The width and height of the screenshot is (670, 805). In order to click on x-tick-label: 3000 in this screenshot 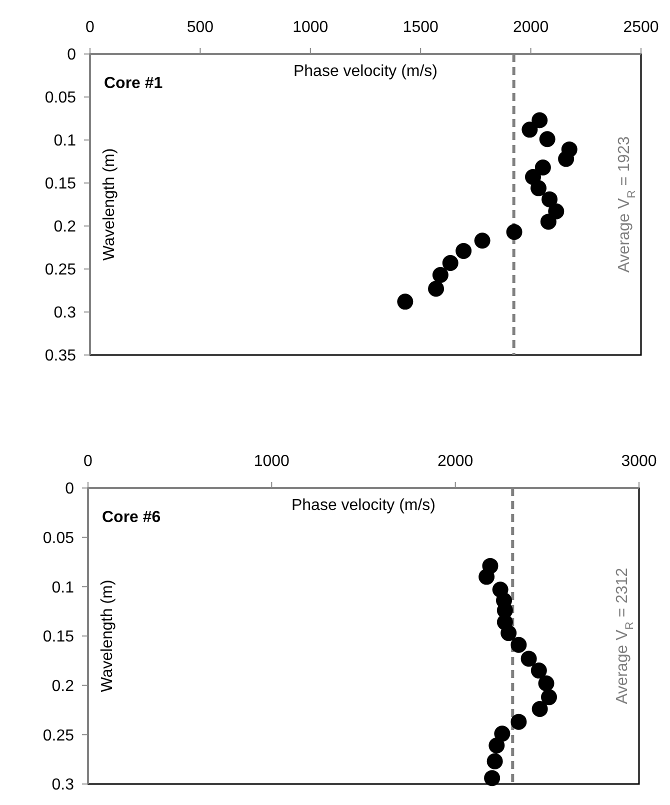, I will do `click(639, 461)`.